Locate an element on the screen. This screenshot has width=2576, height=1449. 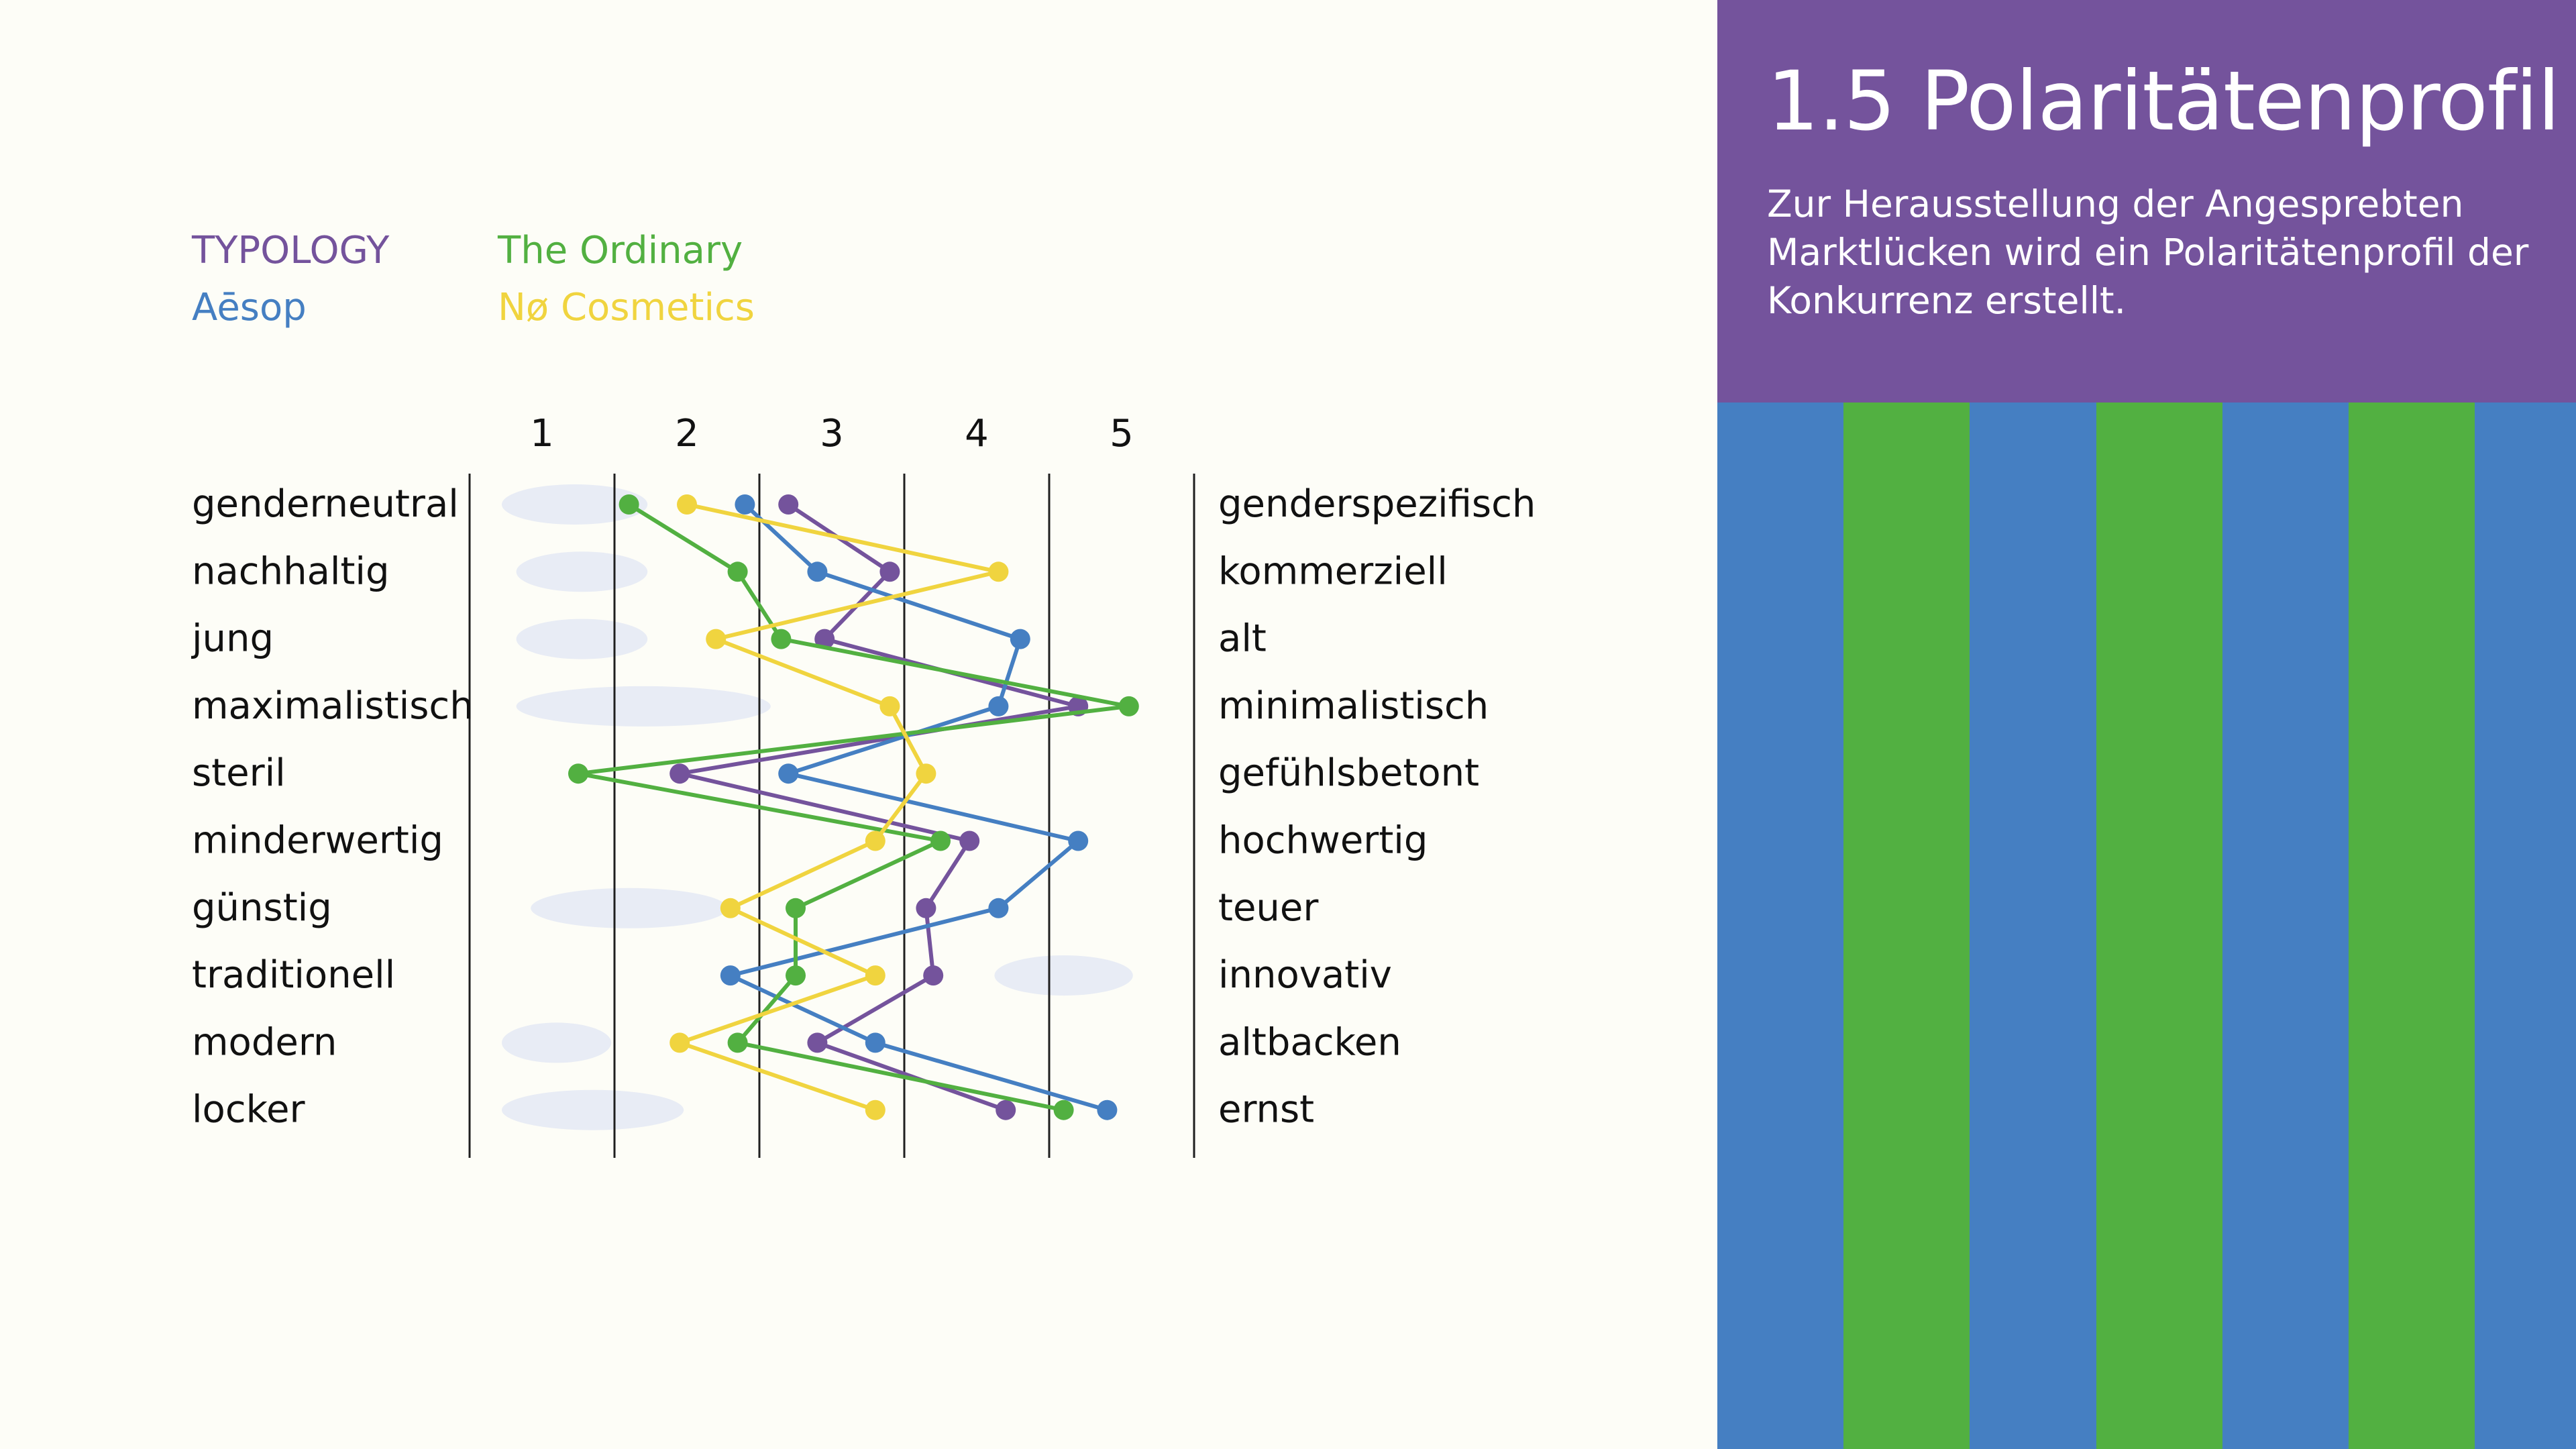
right-label: kommerziell is located at coordinates (1333, 571).